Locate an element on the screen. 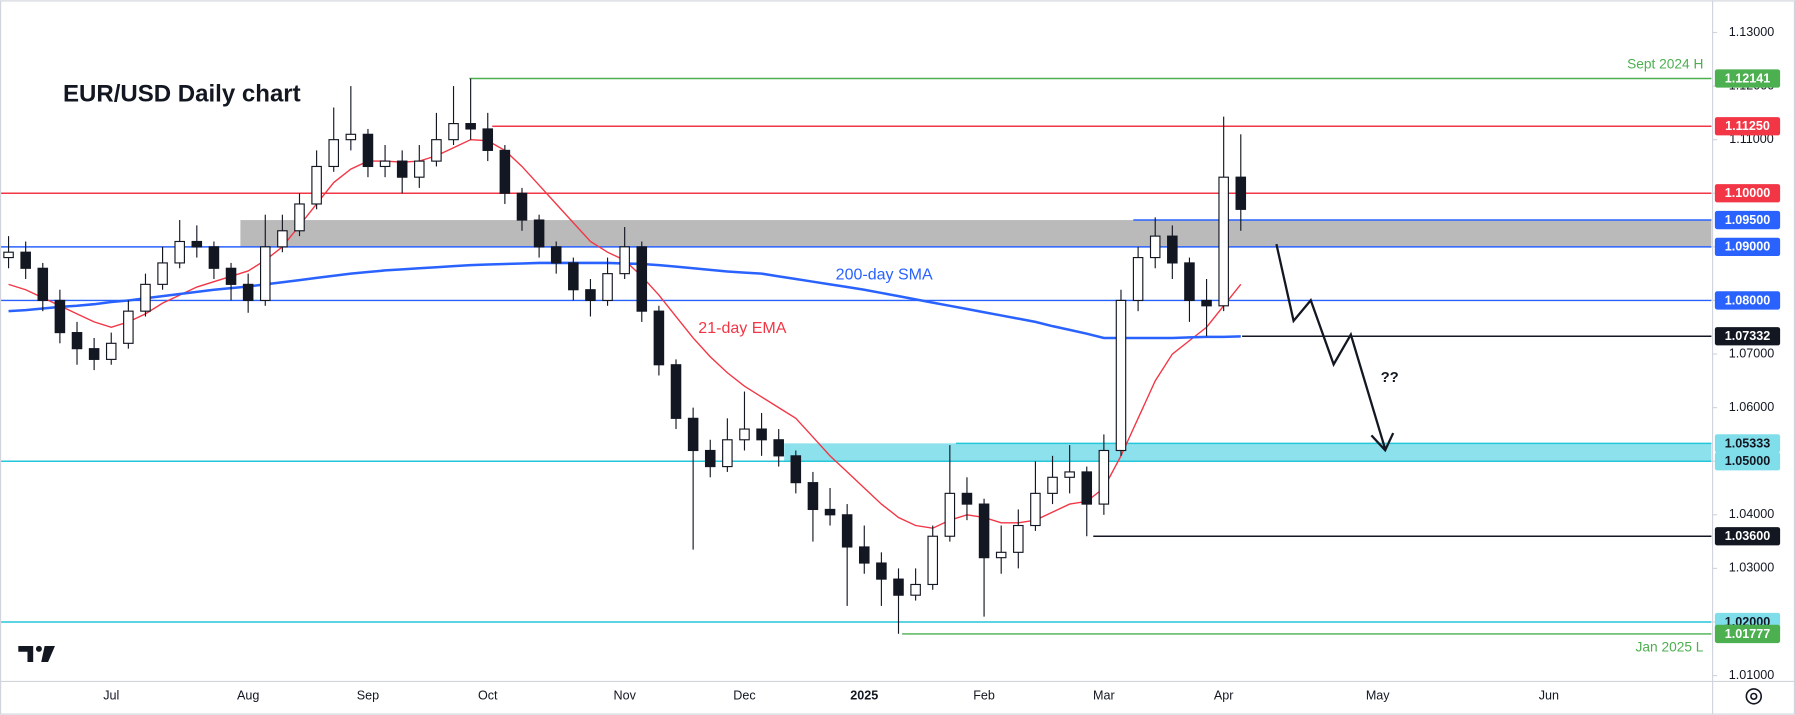  y-tick-label: 1.01000 is located at coordinates (1751, 675).